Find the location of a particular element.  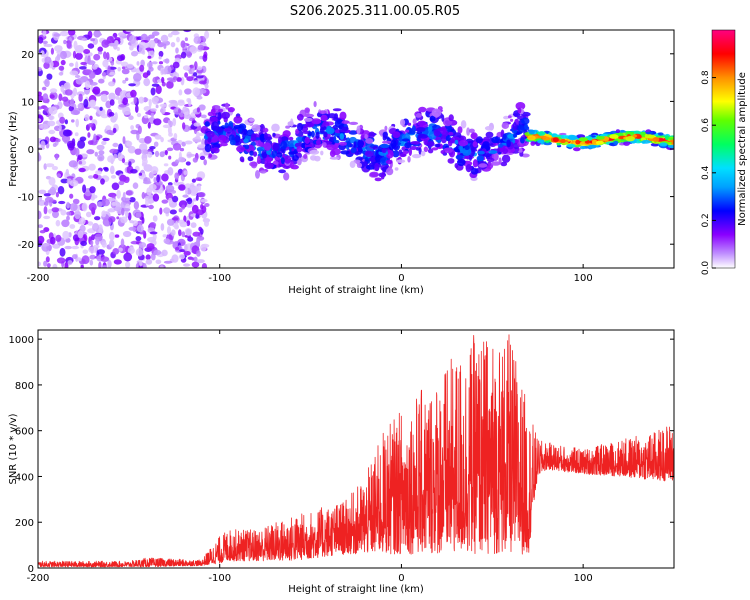

colorbar-tick-label: 0.2 is located at coordinates (706, 220).